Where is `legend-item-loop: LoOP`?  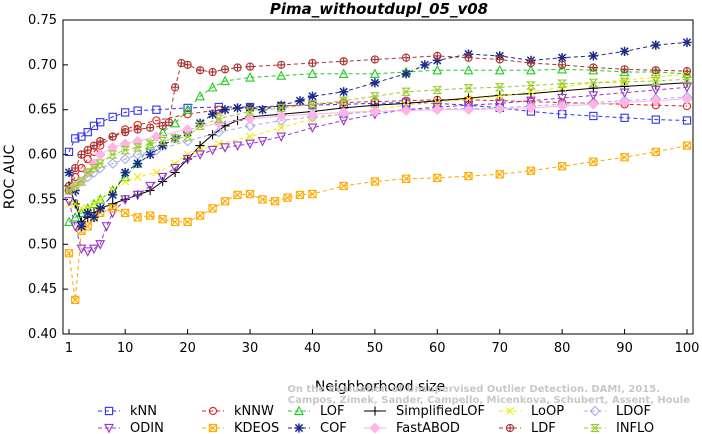 legend-item-loop: LoOP is located at coordinates (531, 411).